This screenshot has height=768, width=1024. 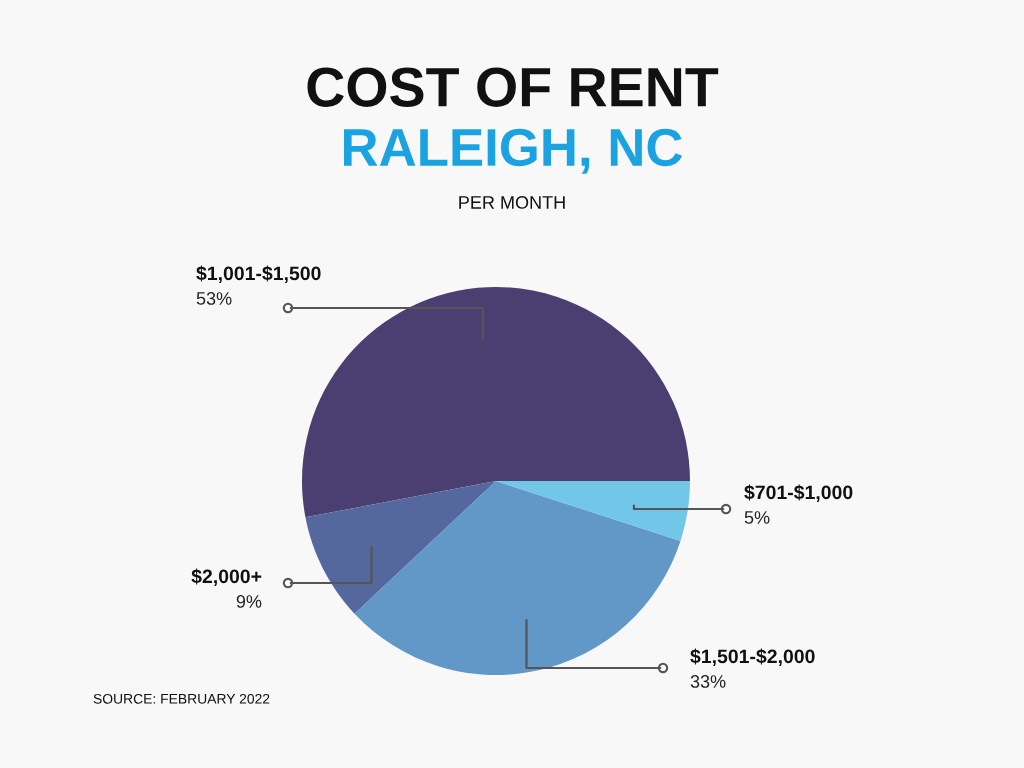 What do you see at coordinates (513, 151) in the screenshot?
I see `chart-subtitle: RALEIGH, NC` at bounding box center [513, 151].